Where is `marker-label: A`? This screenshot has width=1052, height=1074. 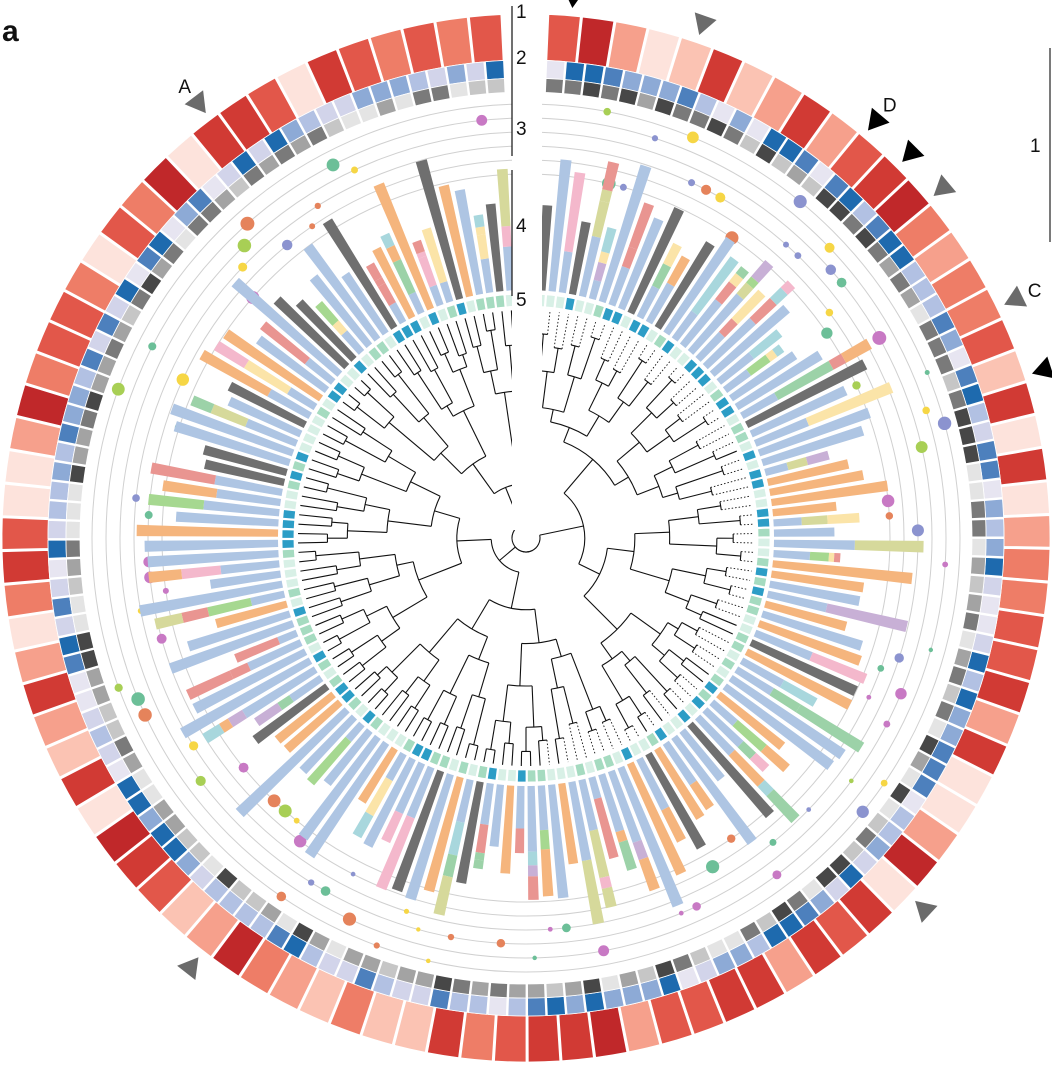 marker-label: A is located at coordinates (184, 87).